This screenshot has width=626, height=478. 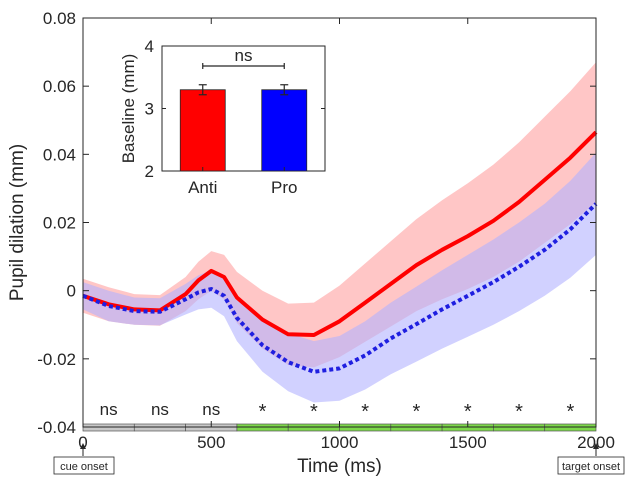 I want to click on x-tick-label-0: 0, so click(x=82, y=442).